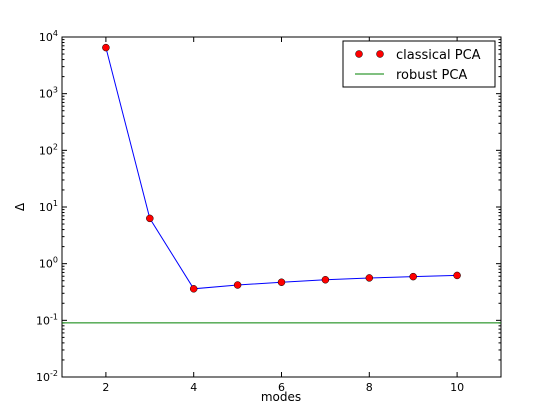  Describe the element at coordinates (105, 387) in the screenshot. I see `x-tick-label: 2` at that location.